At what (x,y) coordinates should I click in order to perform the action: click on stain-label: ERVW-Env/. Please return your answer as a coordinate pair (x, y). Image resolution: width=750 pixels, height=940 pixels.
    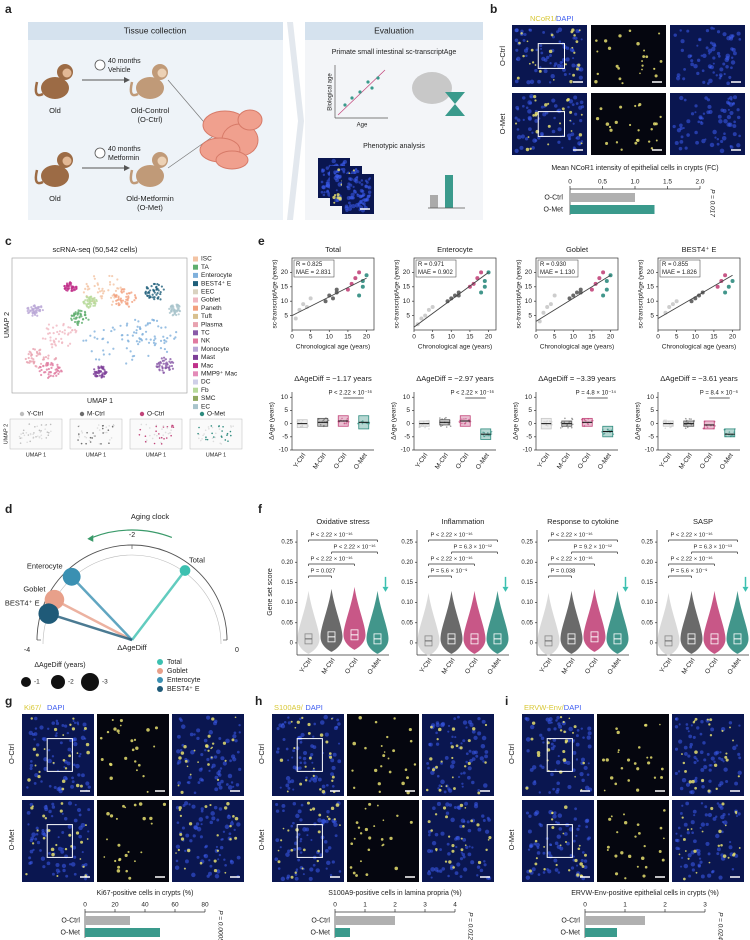
    Looking at the image, I should click on (544, 707).